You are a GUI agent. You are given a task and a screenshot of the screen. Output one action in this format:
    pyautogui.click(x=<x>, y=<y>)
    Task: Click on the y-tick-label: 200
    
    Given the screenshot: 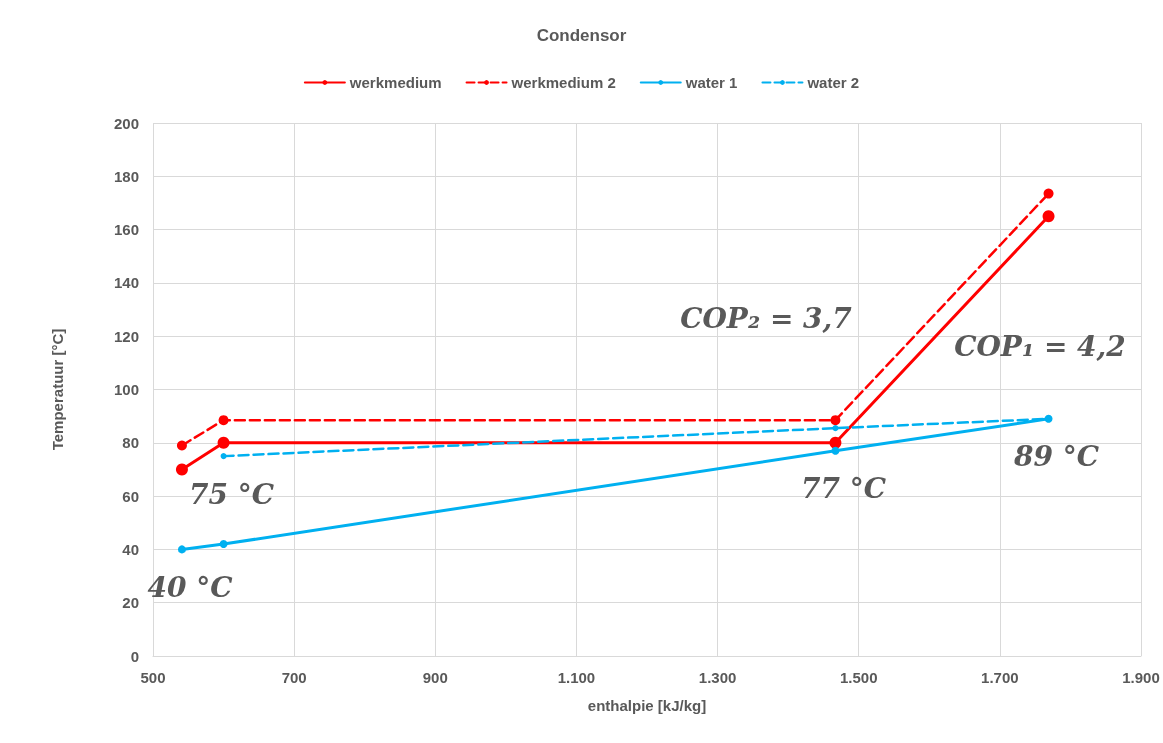 What is the action you would take?
    pyautogui.click(x=126, y=123)
    